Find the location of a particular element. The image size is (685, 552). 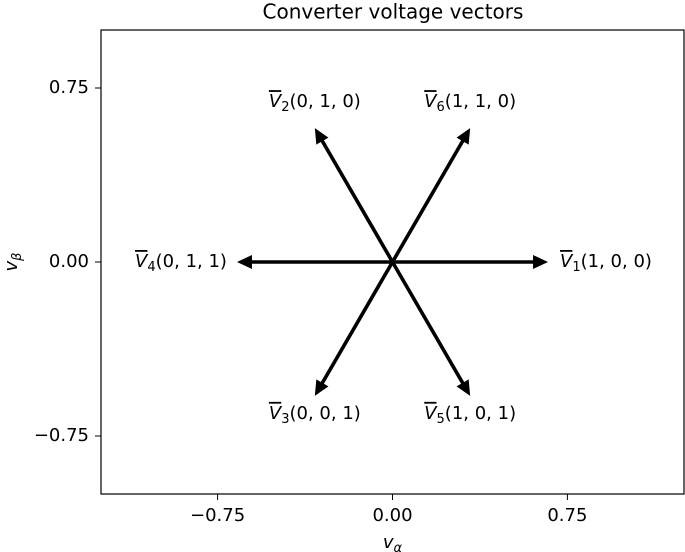

vector-label: V6(1, 1, 0) is located at coordinates (470, 103).